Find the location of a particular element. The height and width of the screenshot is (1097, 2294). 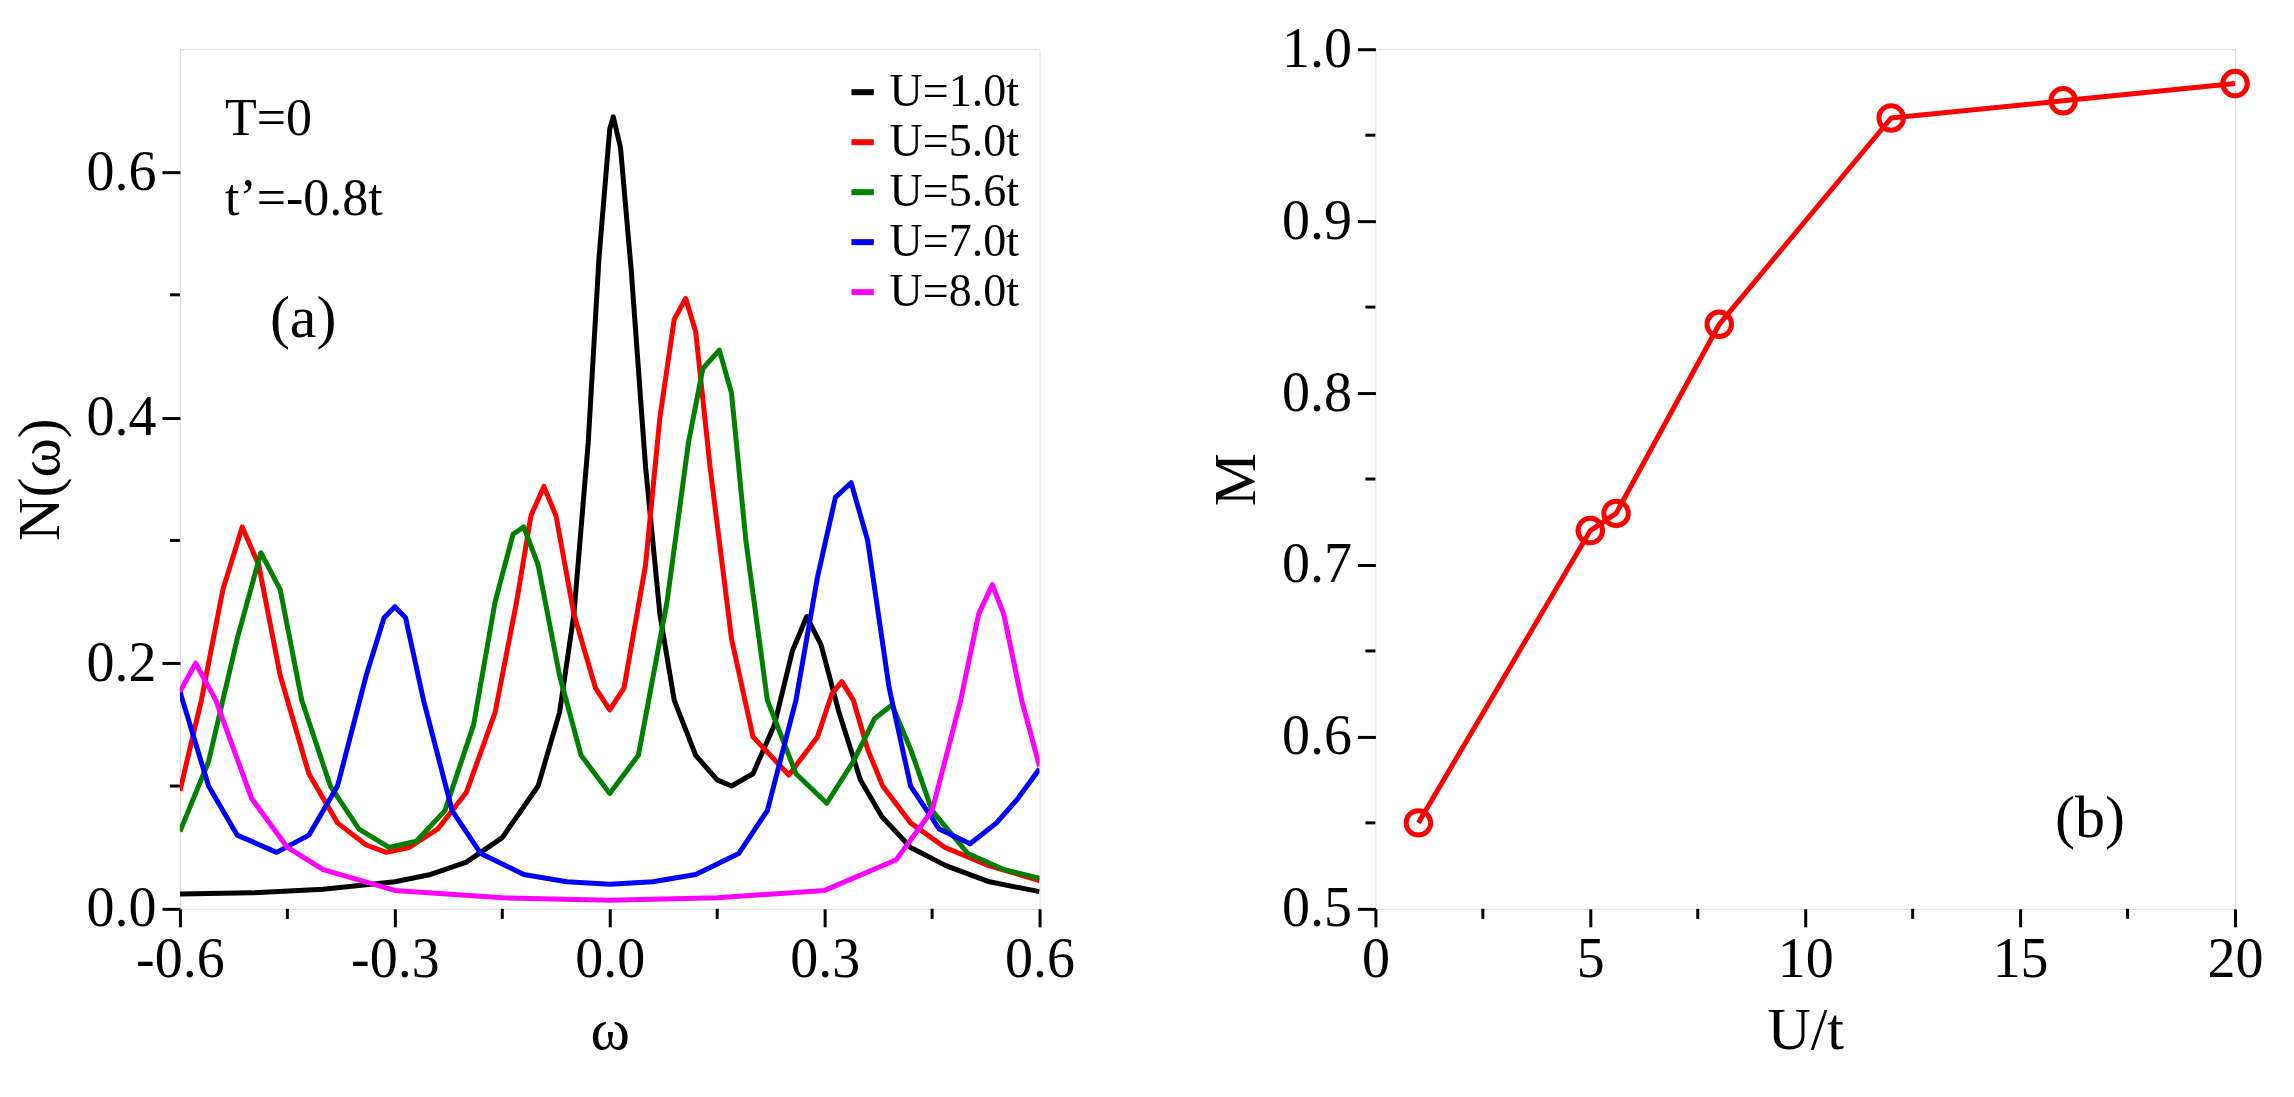

x-tick-label: 0.0 is located at coordinates (610, 958).